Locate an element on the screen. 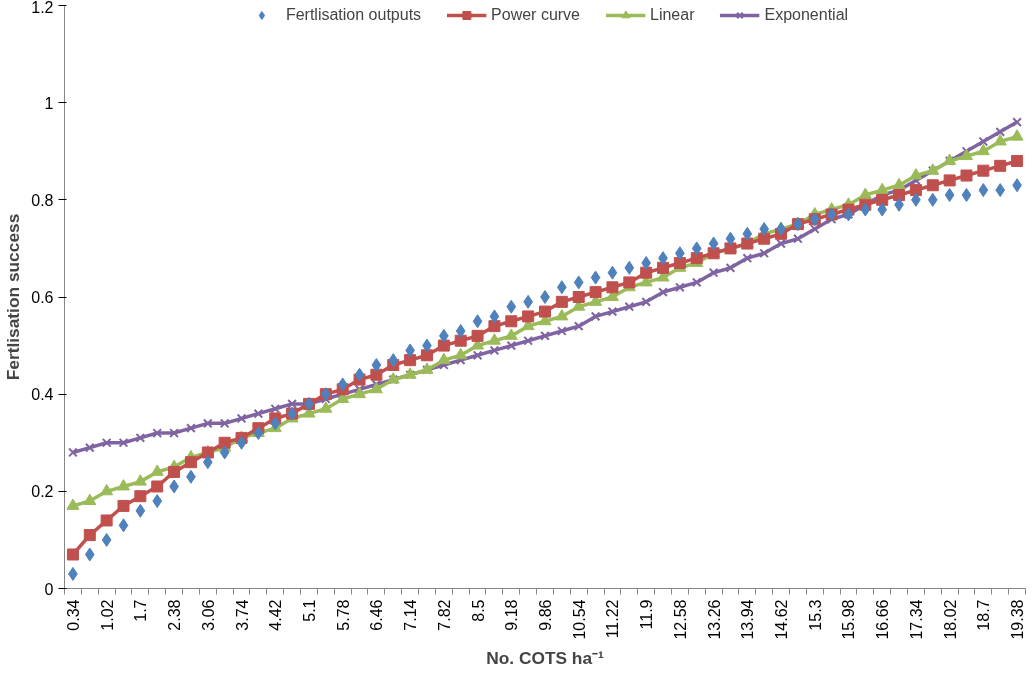 This screenshot has width=1034, height=675. x-tick-label: 0.34 is located at coordinates (73, 615).